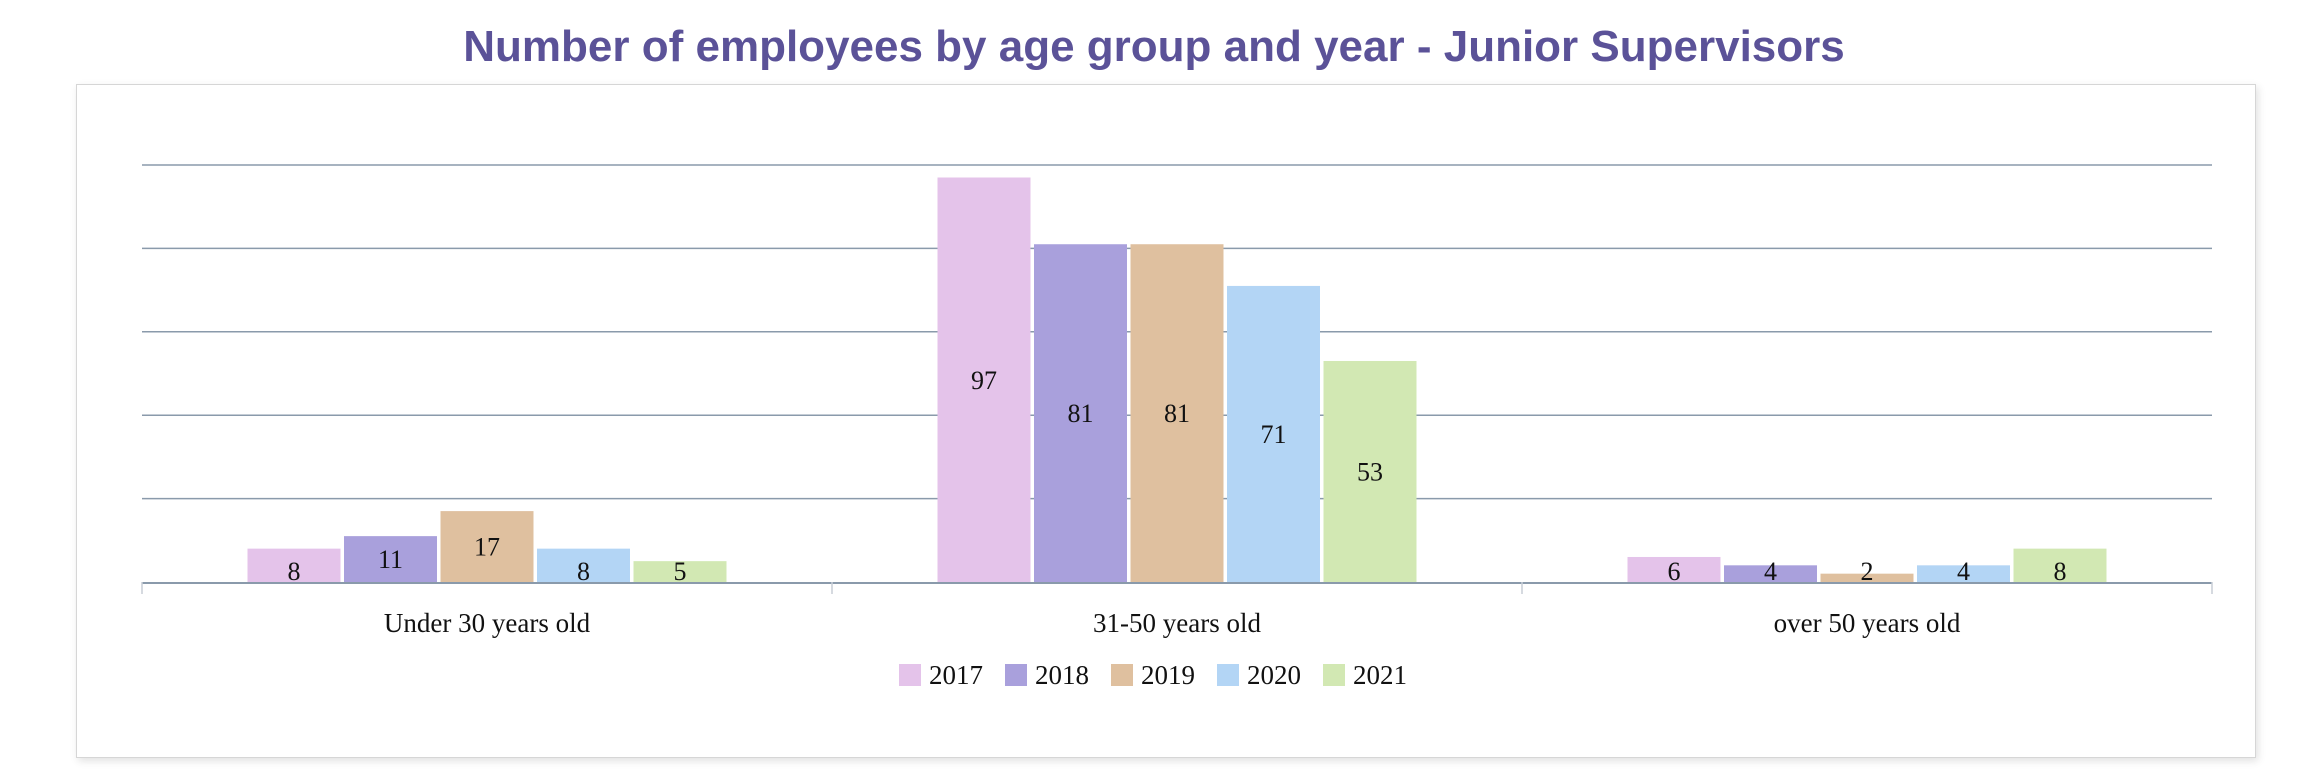  What do you see at coordinates (1867, 571) in the screenshot?
I see `data-label: 2` at bounding box center [1867, 571].